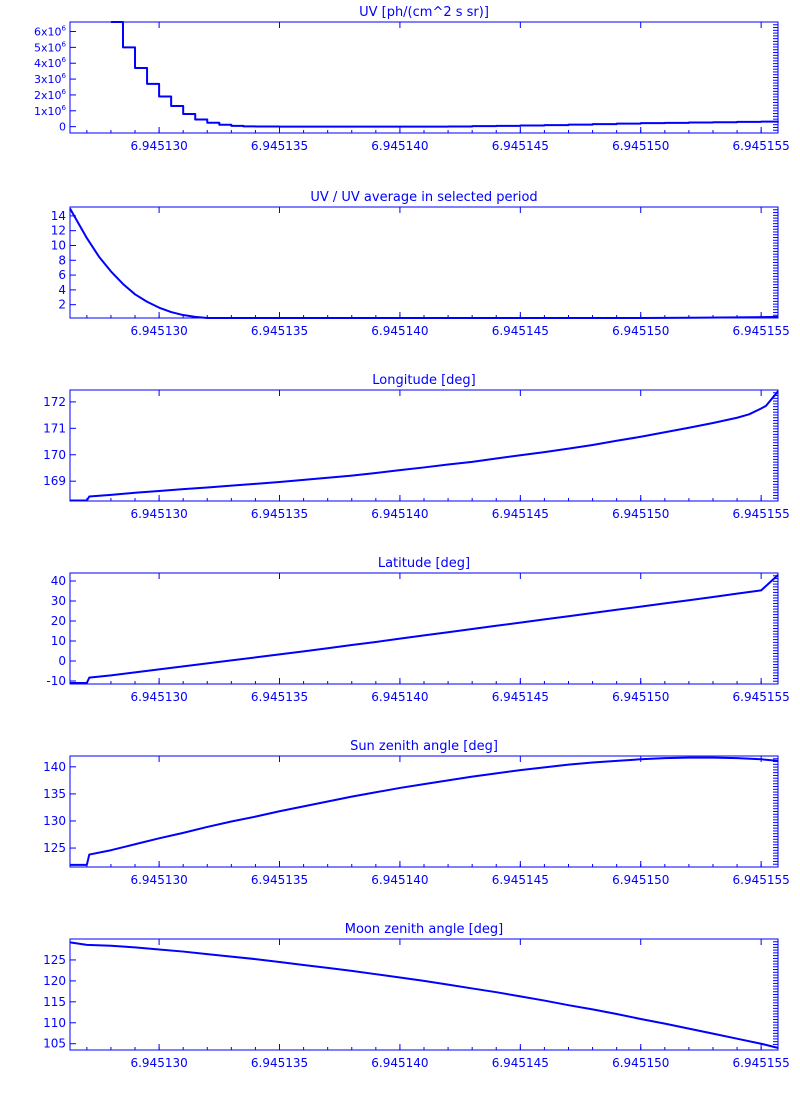  I want to click on y-tick-label: -10, so click(56, 681).